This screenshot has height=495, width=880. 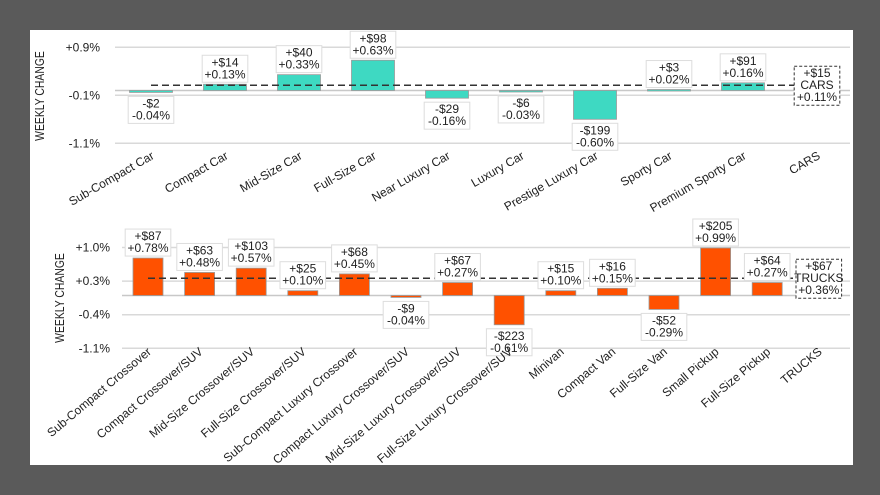 What do you see at coordinates (406, 308) in the screenshot?
I see `data-label-text: -$9` at bounding box center [406, 308].